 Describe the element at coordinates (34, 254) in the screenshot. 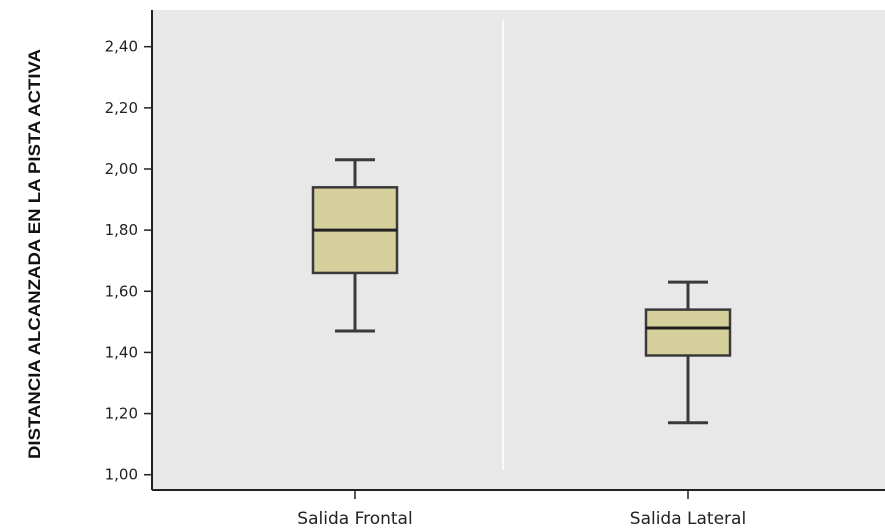

I see `y-axis-label: DISTANCIA ALCANZADA EN LA PISTA ACTIVA` at that location.